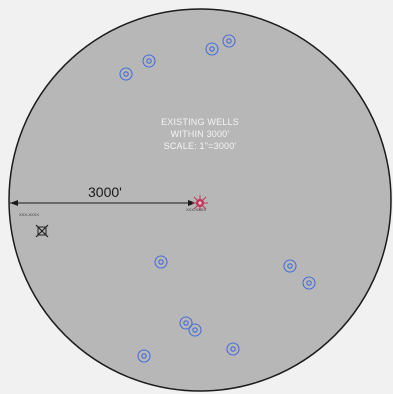  What do you see at coordinates (200, 134) in the screenshot?
I see `title-line-2: WITHIN 3000'` at bounding box center [200, 134].